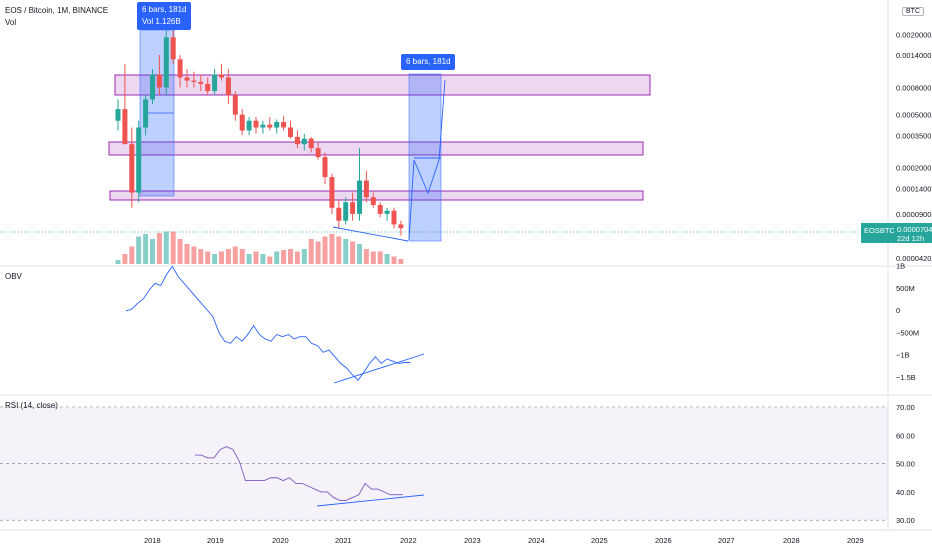 The width and height of the screenshot is (932, 550). Describe the element at coordinates (913, 87) in the screenshot. I see `price-tick-label: 0.0008000` at that location.